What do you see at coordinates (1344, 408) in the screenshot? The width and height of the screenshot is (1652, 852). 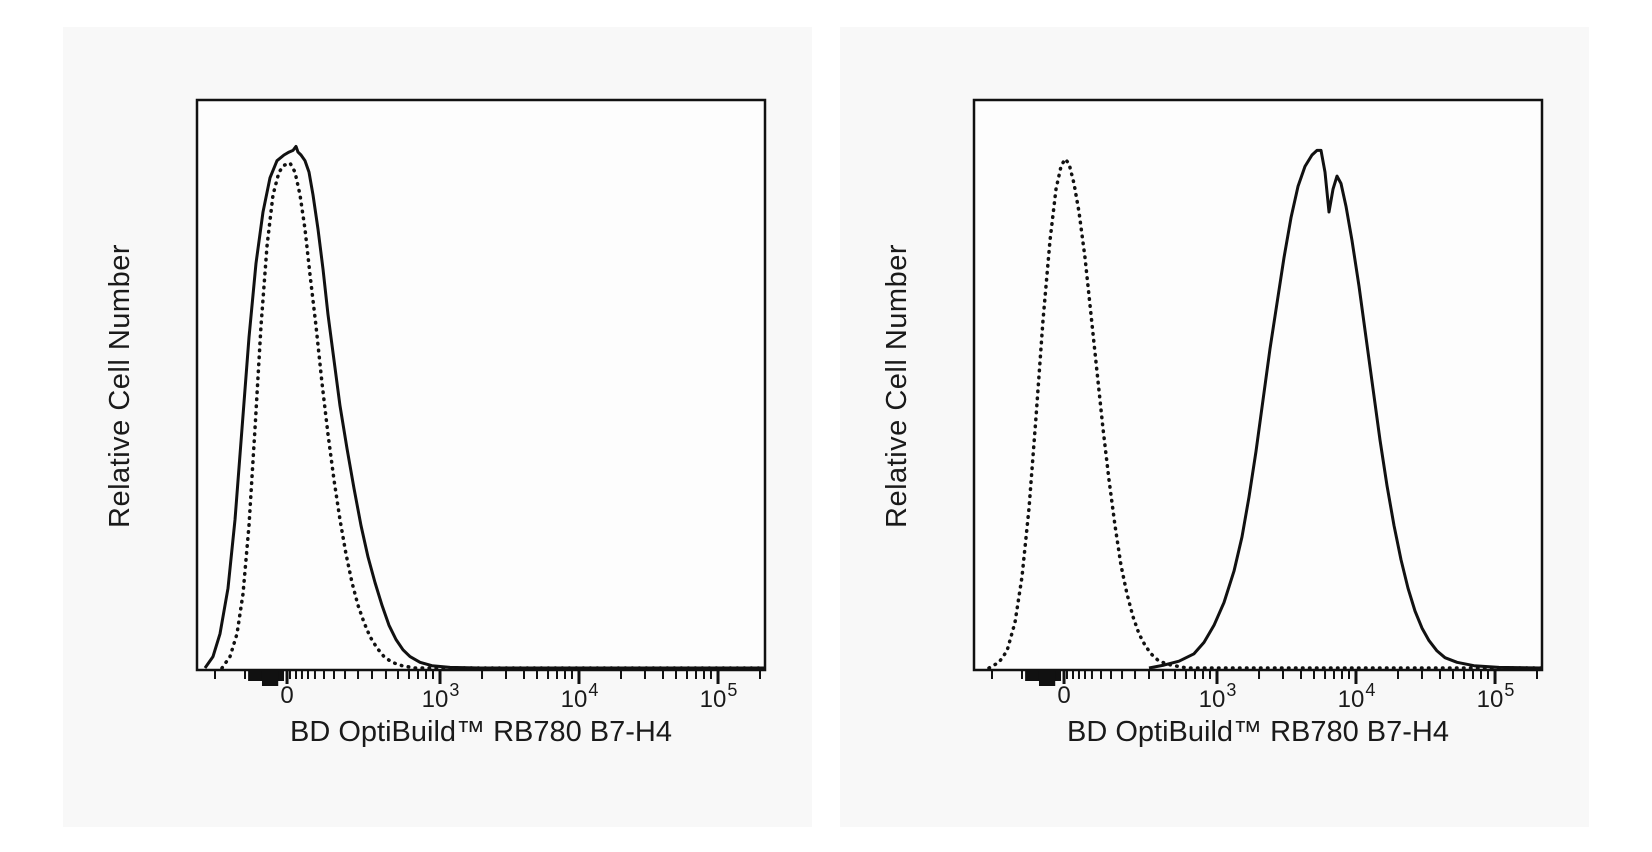 I see `solid-histogram-curve` at bounding box center [1344, 408].